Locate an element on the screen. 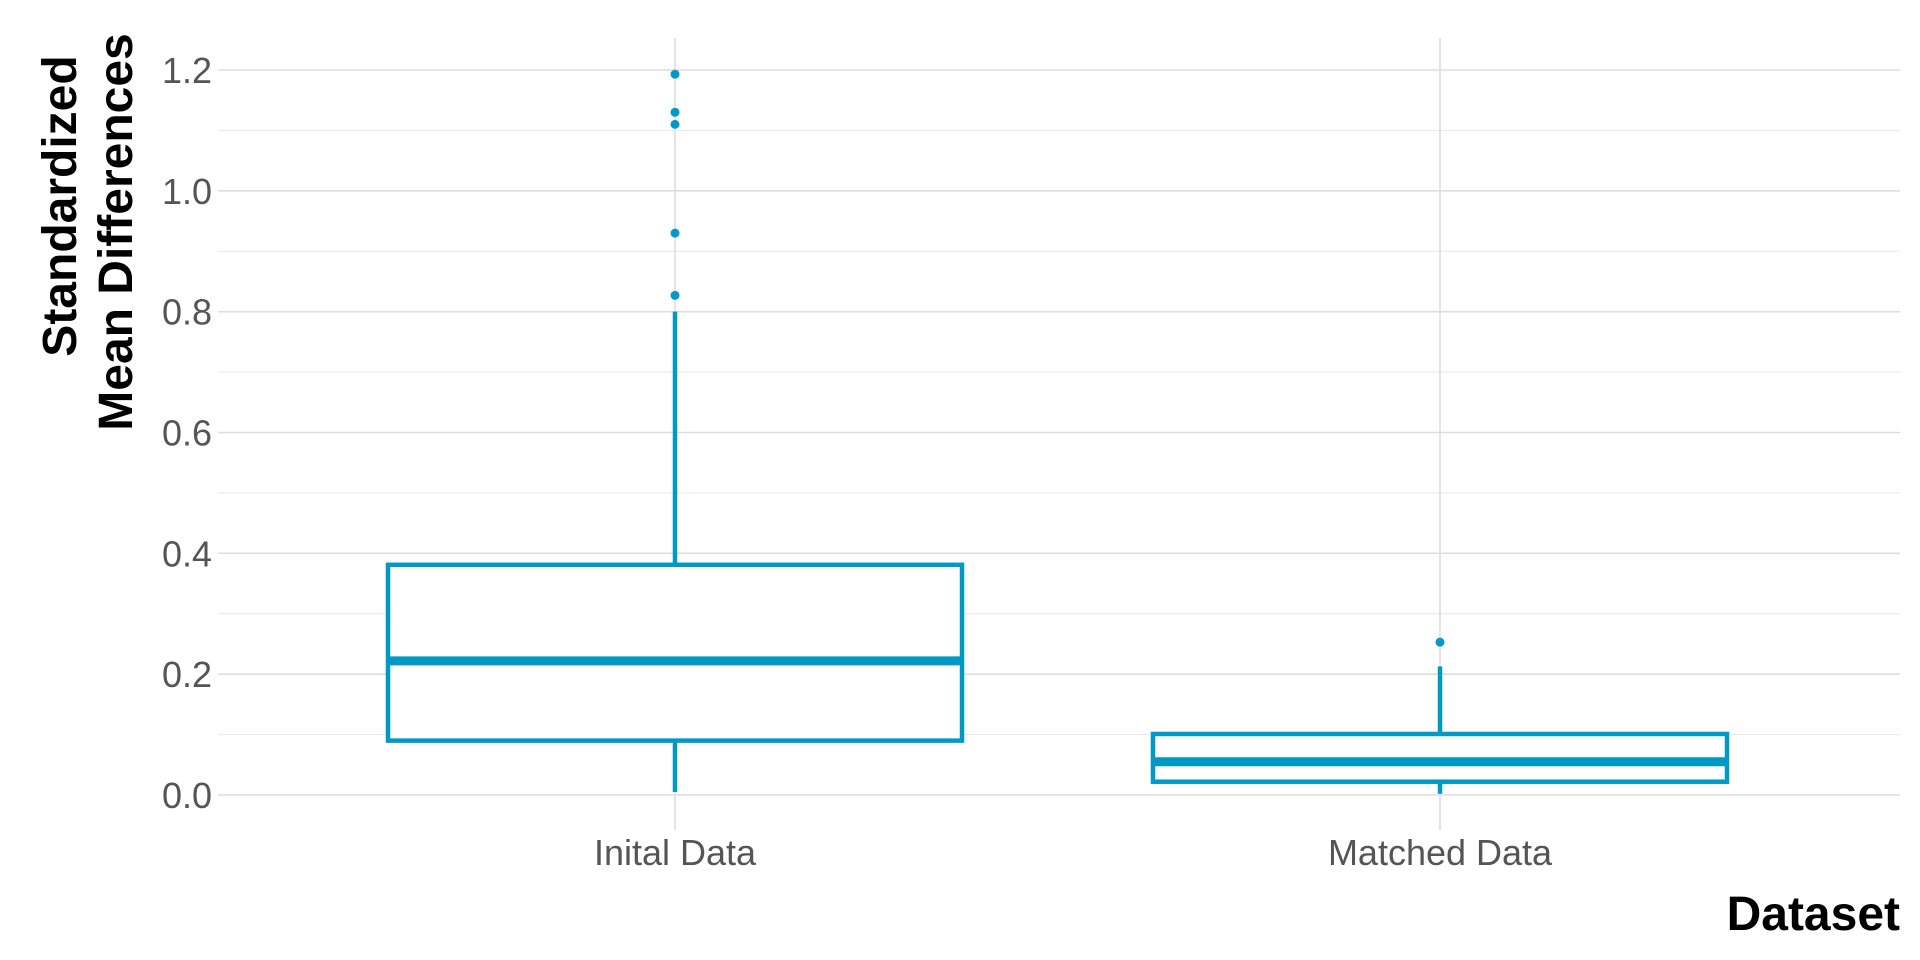 The height and width of the screenshot is (960, 1920). y-tick-label: 0.4 is located at coordinates (187, 553).